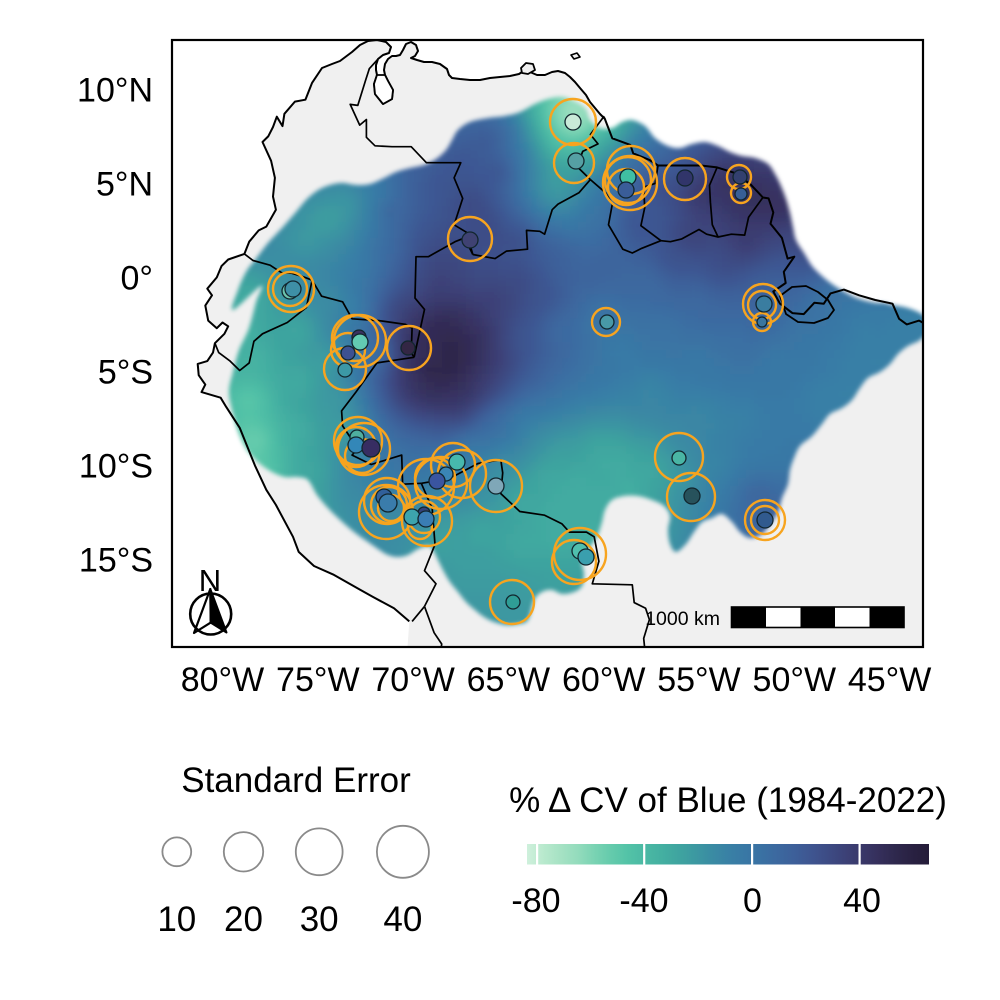  What do you see at coordinates (795, 680) in the screenshot?
I see `svg-text: 50°W` at bounding box center [795, 680].